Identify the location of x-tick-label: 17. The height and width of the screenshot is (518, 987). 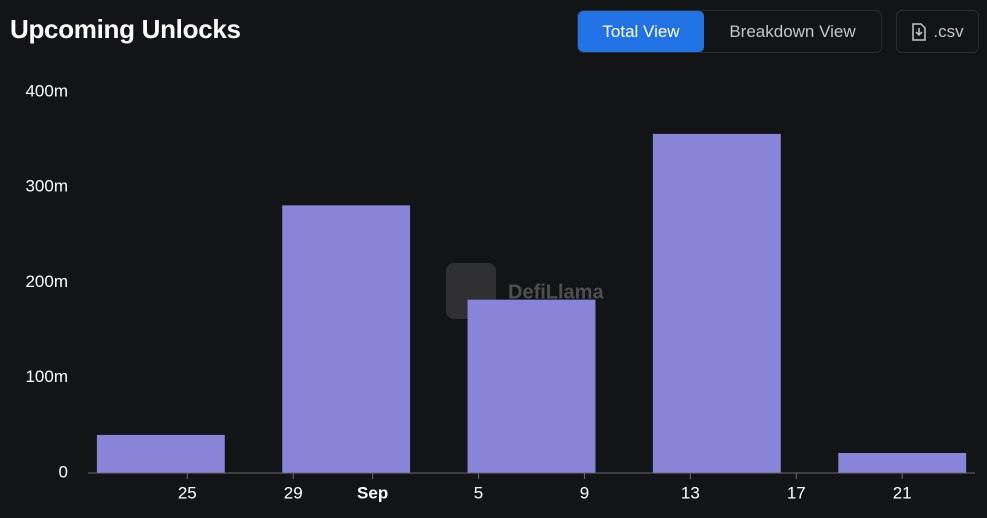
(796, 492).